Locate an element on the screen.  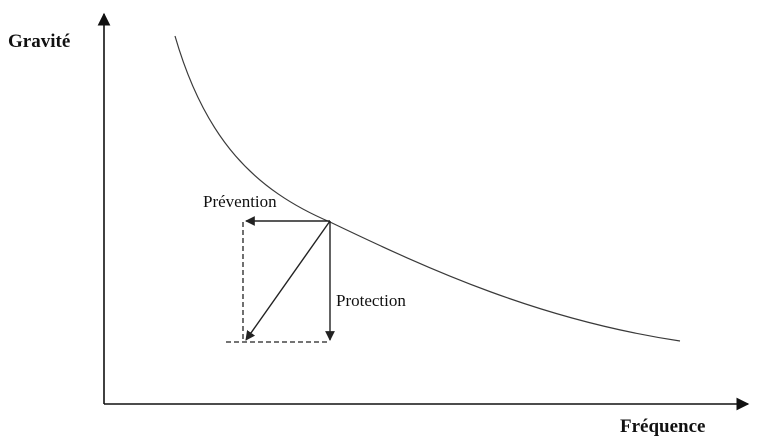
prevention-label: Prévention is located at coordinates (240, 201).